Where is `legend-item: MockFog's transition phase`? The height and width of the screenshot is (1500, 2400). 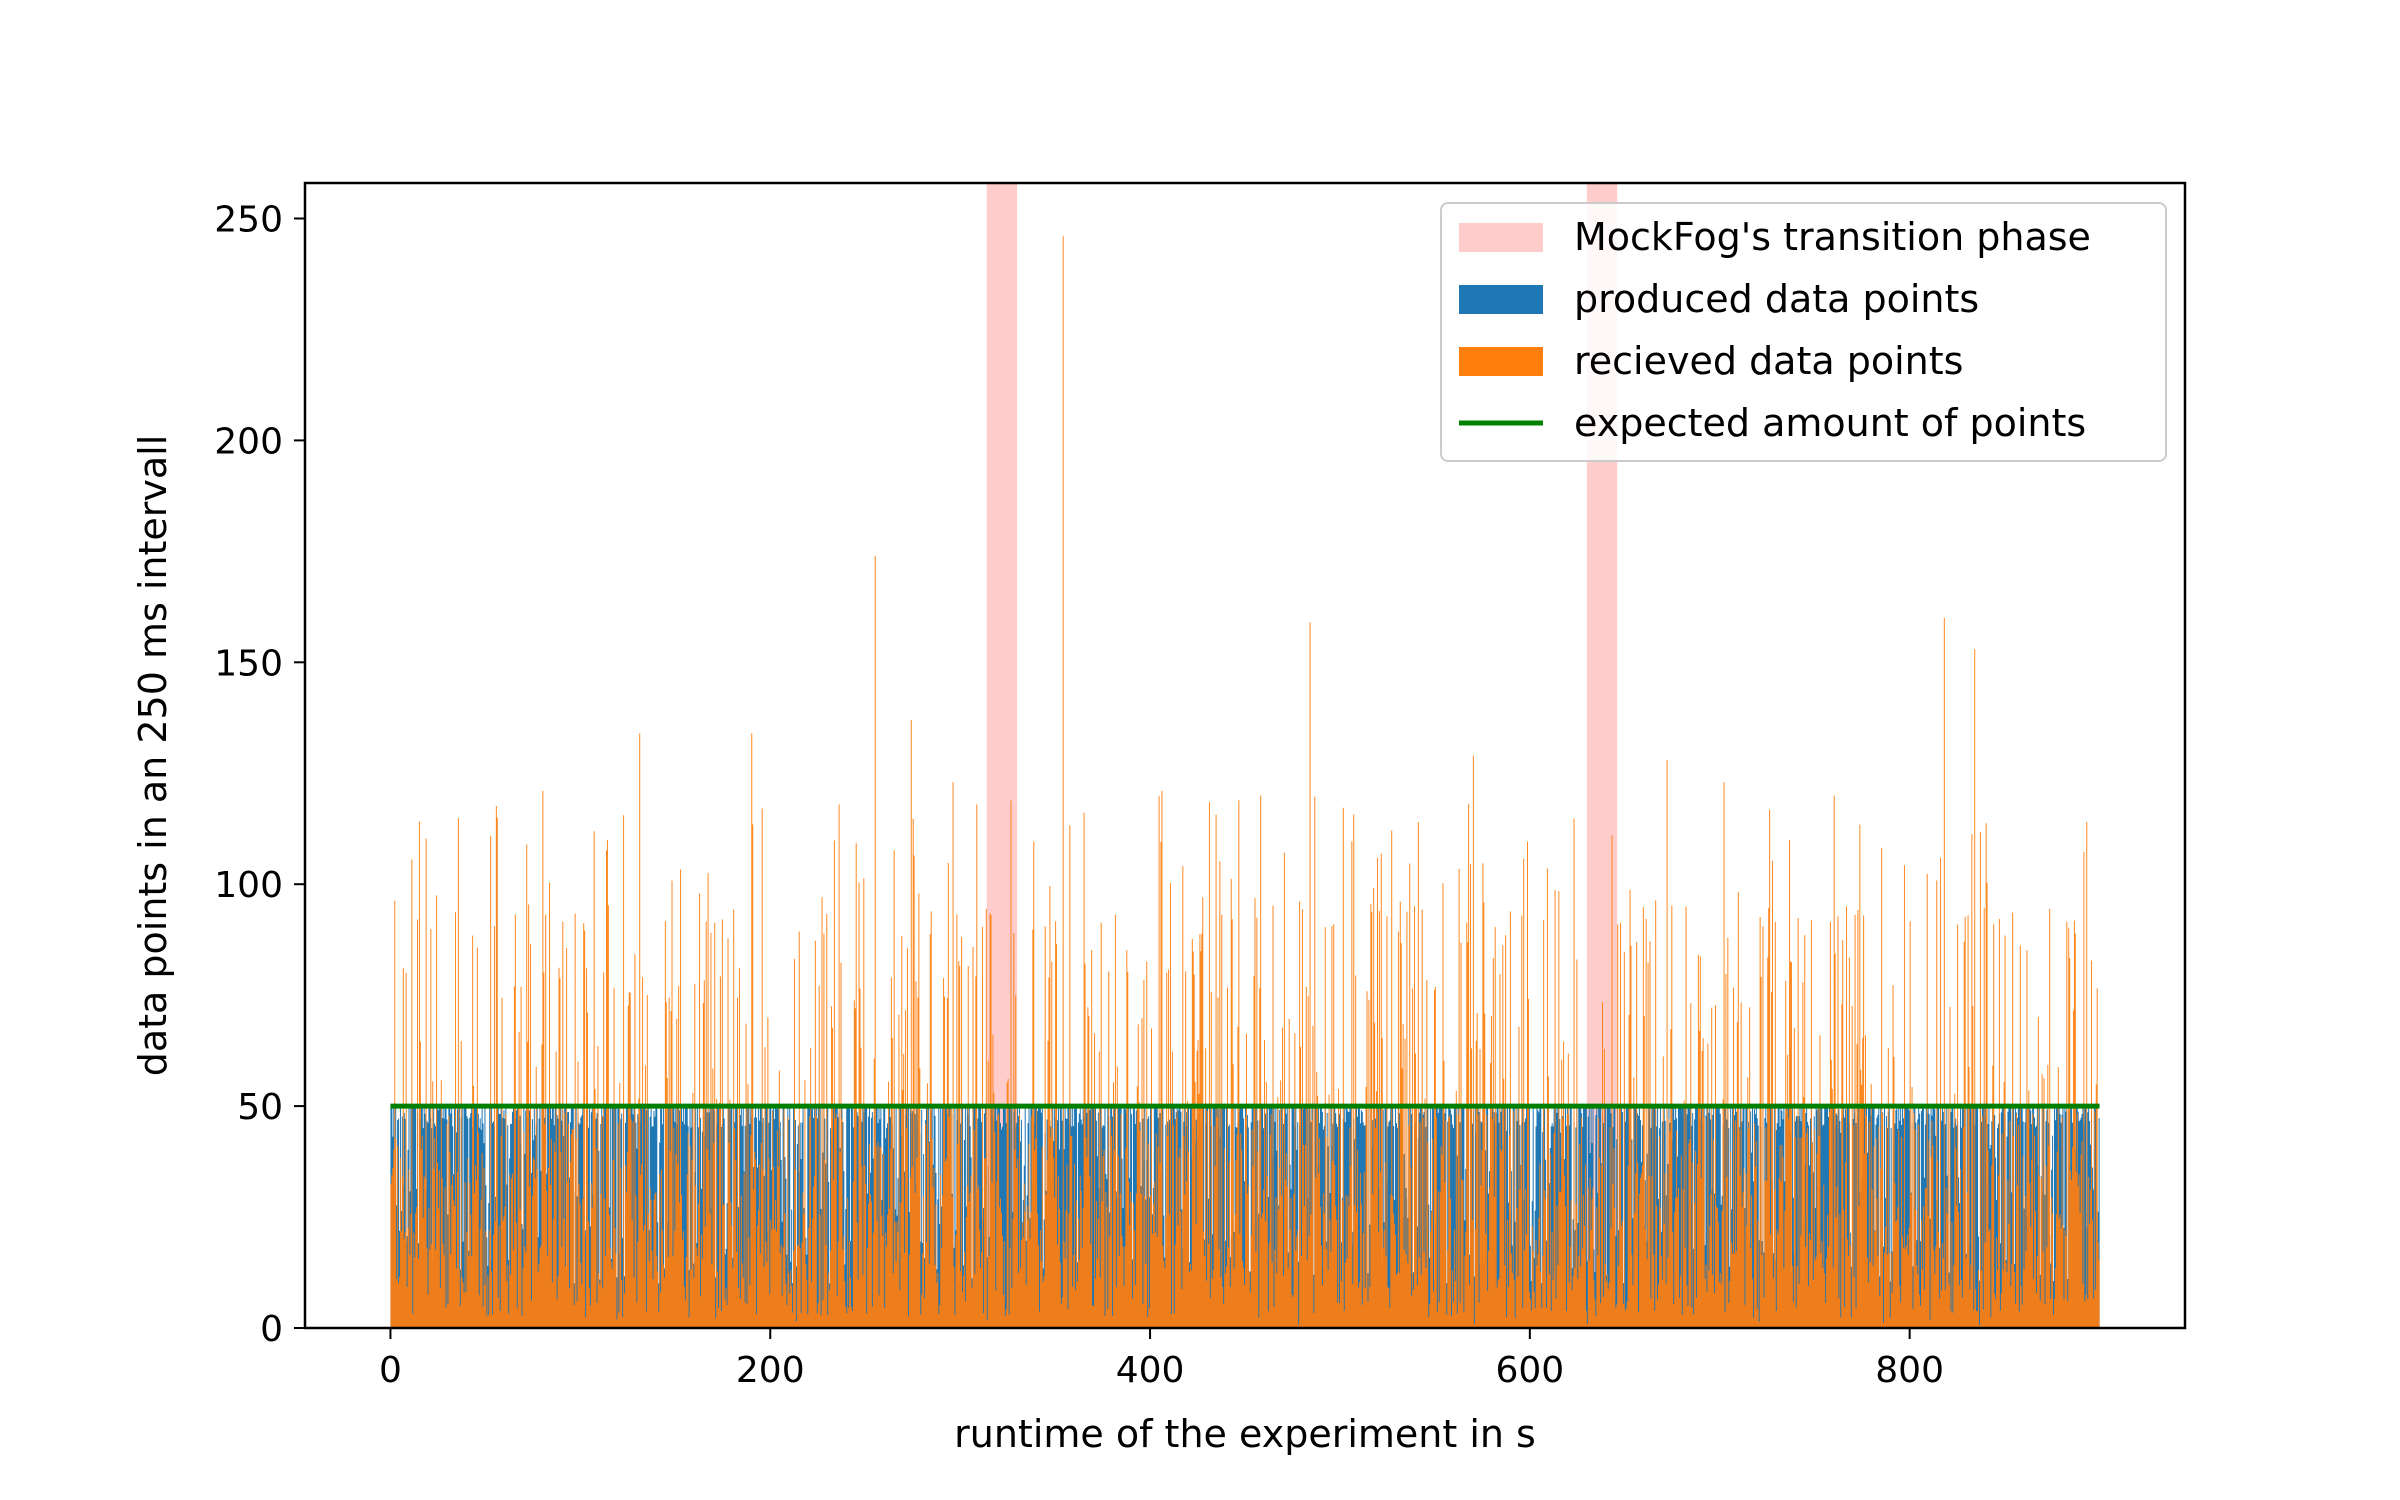
legend-item: MockFog's transition phase is located at coordinates (1775, 237).